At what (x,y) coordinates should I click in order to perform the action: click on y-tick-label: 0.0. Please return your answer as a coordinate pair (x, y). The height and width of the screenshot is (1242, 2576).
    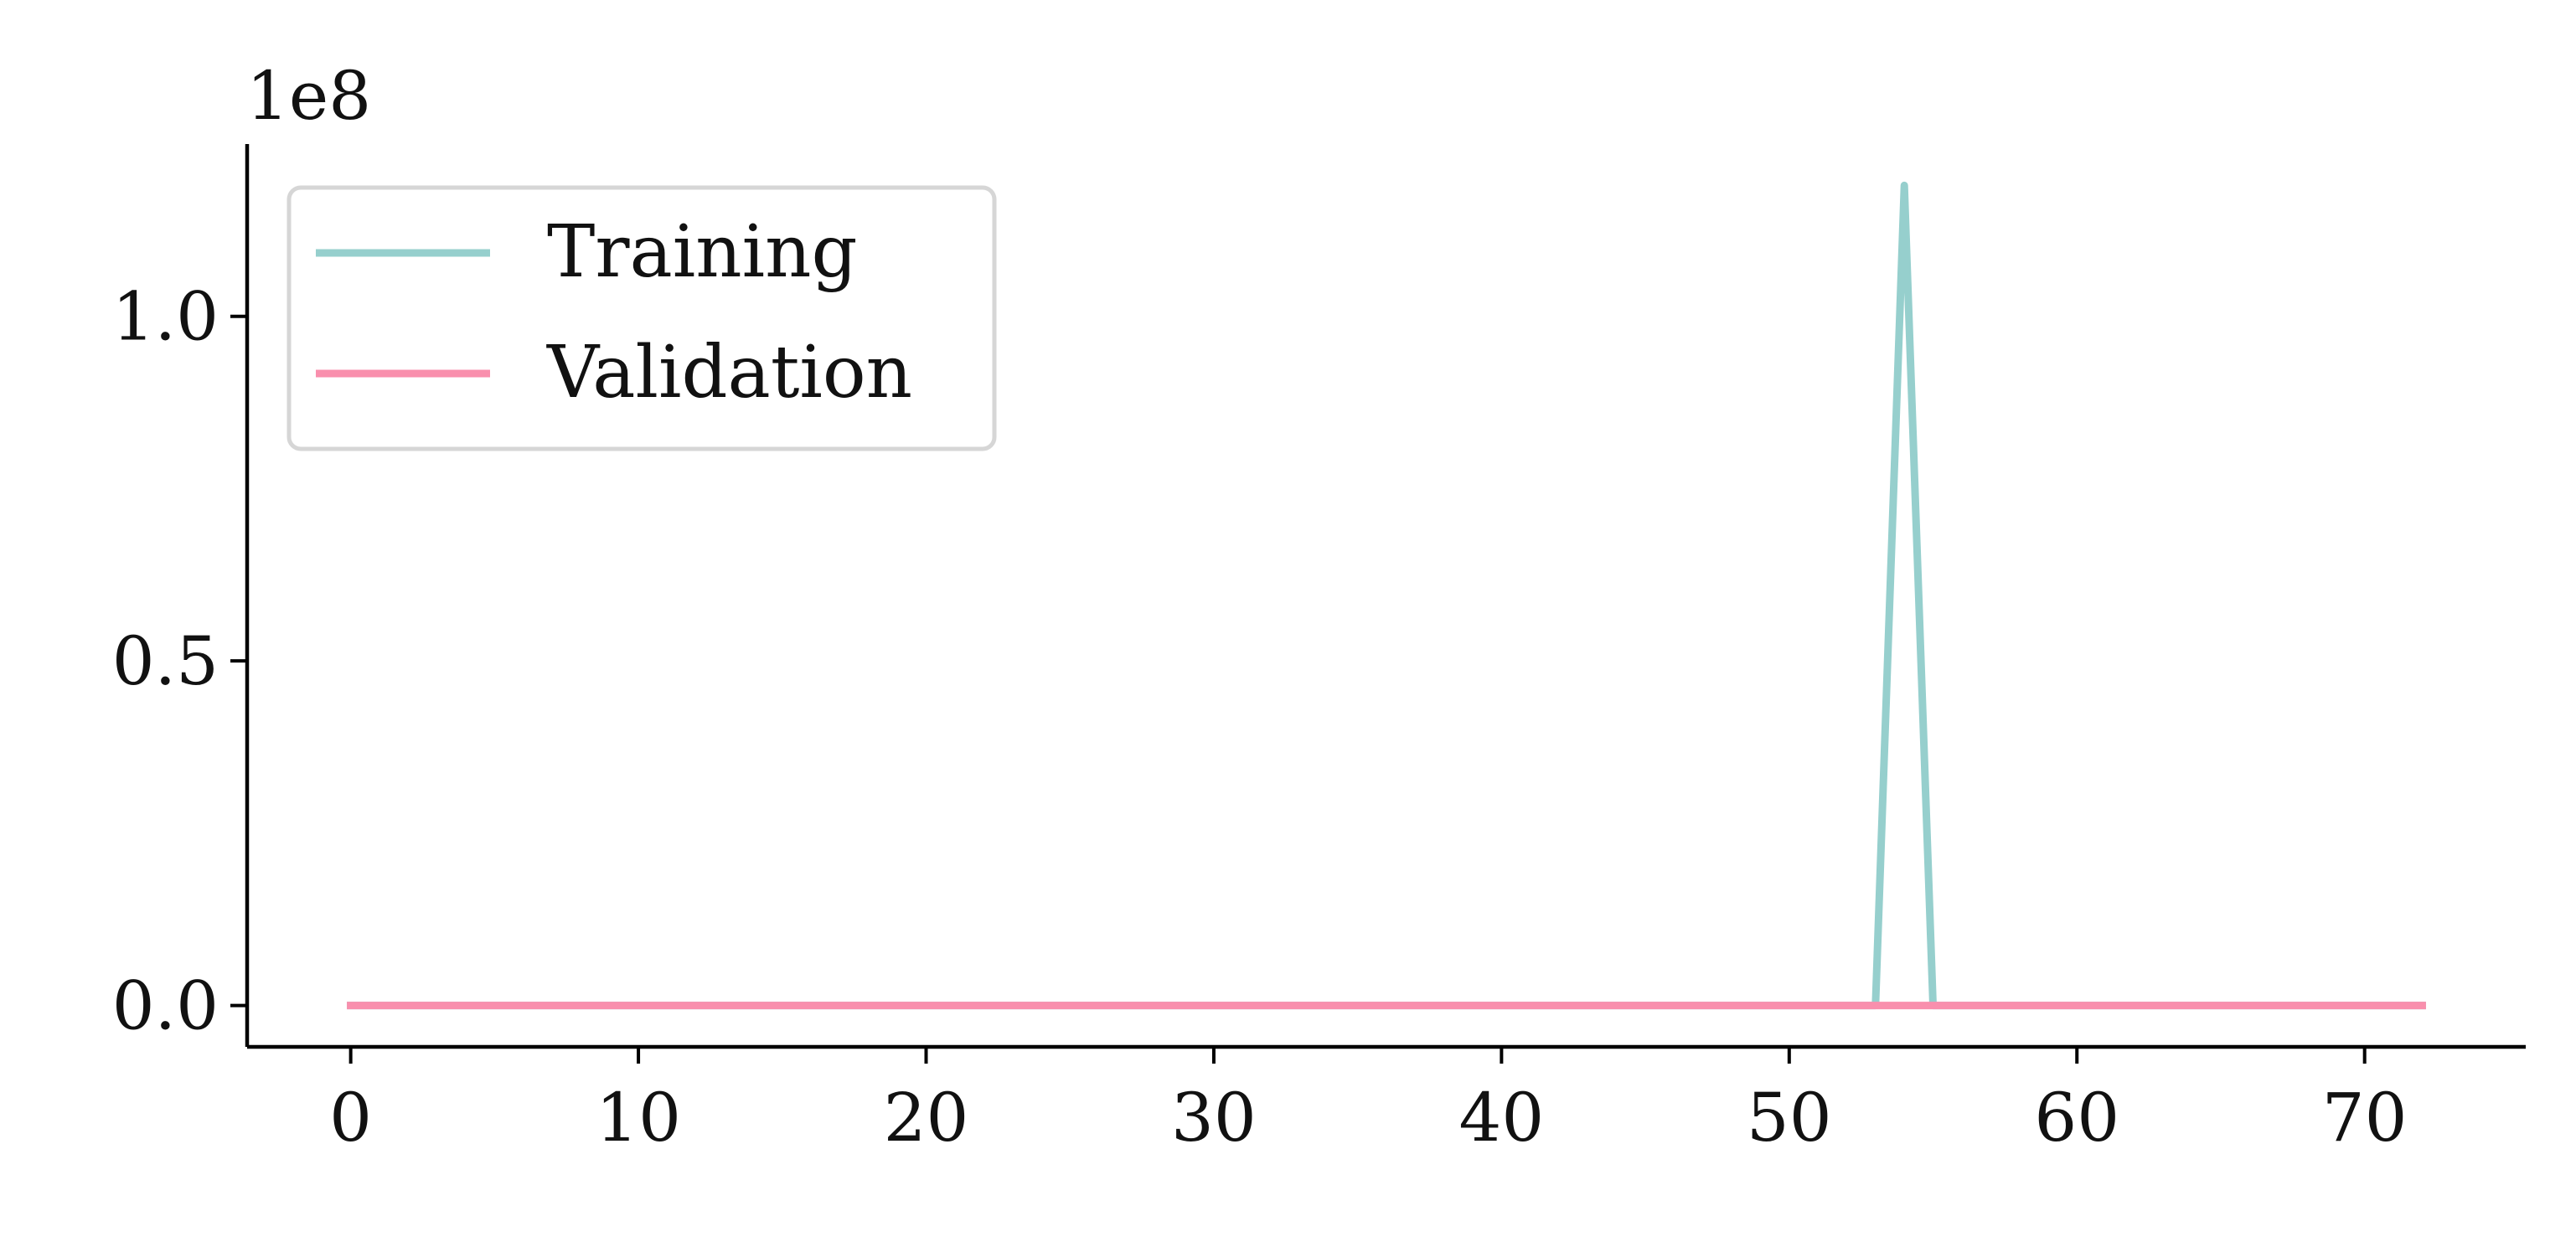
    Looking at the image, I should click on (165, 1006).